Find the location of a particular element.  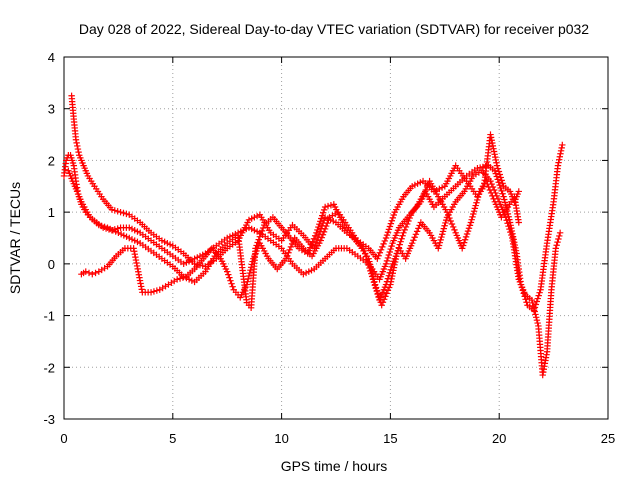

y-axis-label: SDTVAR / TECUs is located at coordinates (15, 238).